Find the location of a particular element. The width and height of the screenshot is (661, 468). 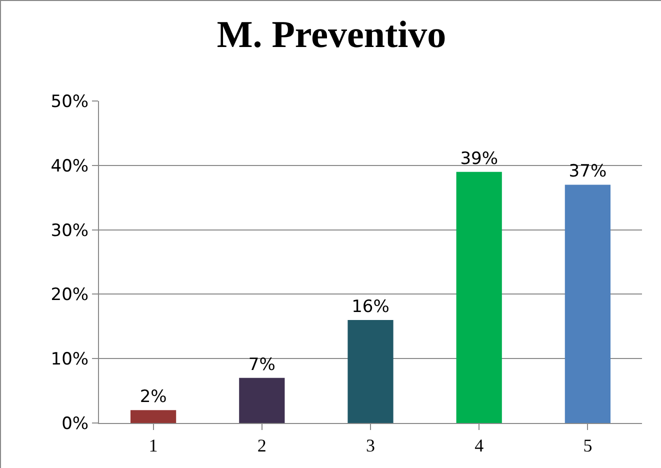

data-label: 7% is located at coordinates (262, 364).